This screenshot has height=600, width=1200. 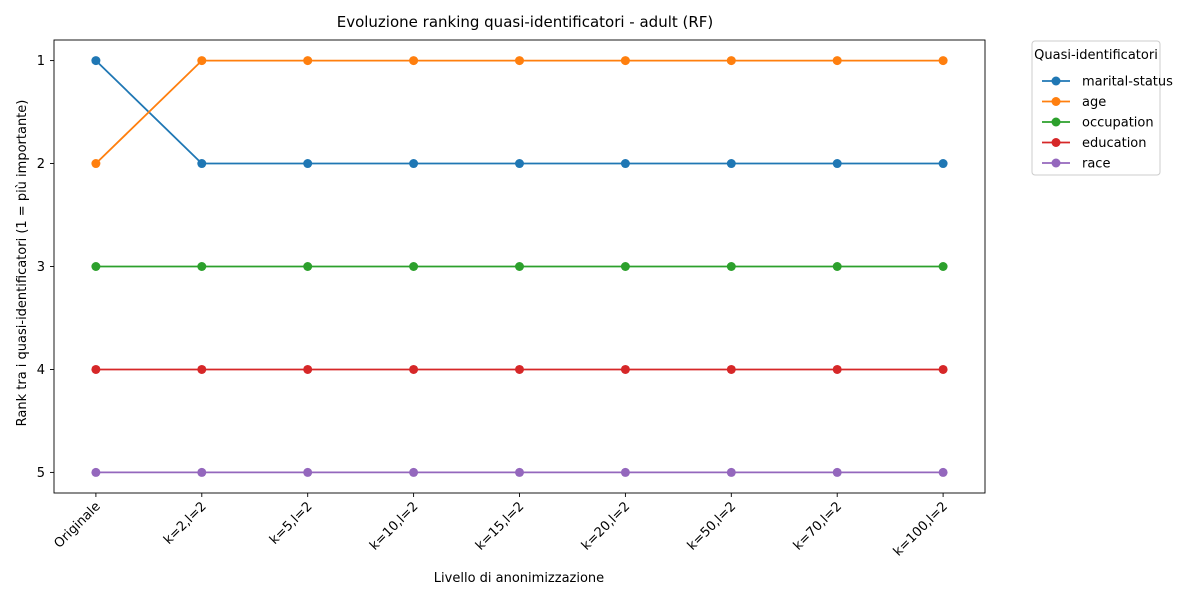 What do you see at coordinates (41, 164) in the screenshot?
I see `y-tick-label-2: 2` at bounding box center [41, 164].